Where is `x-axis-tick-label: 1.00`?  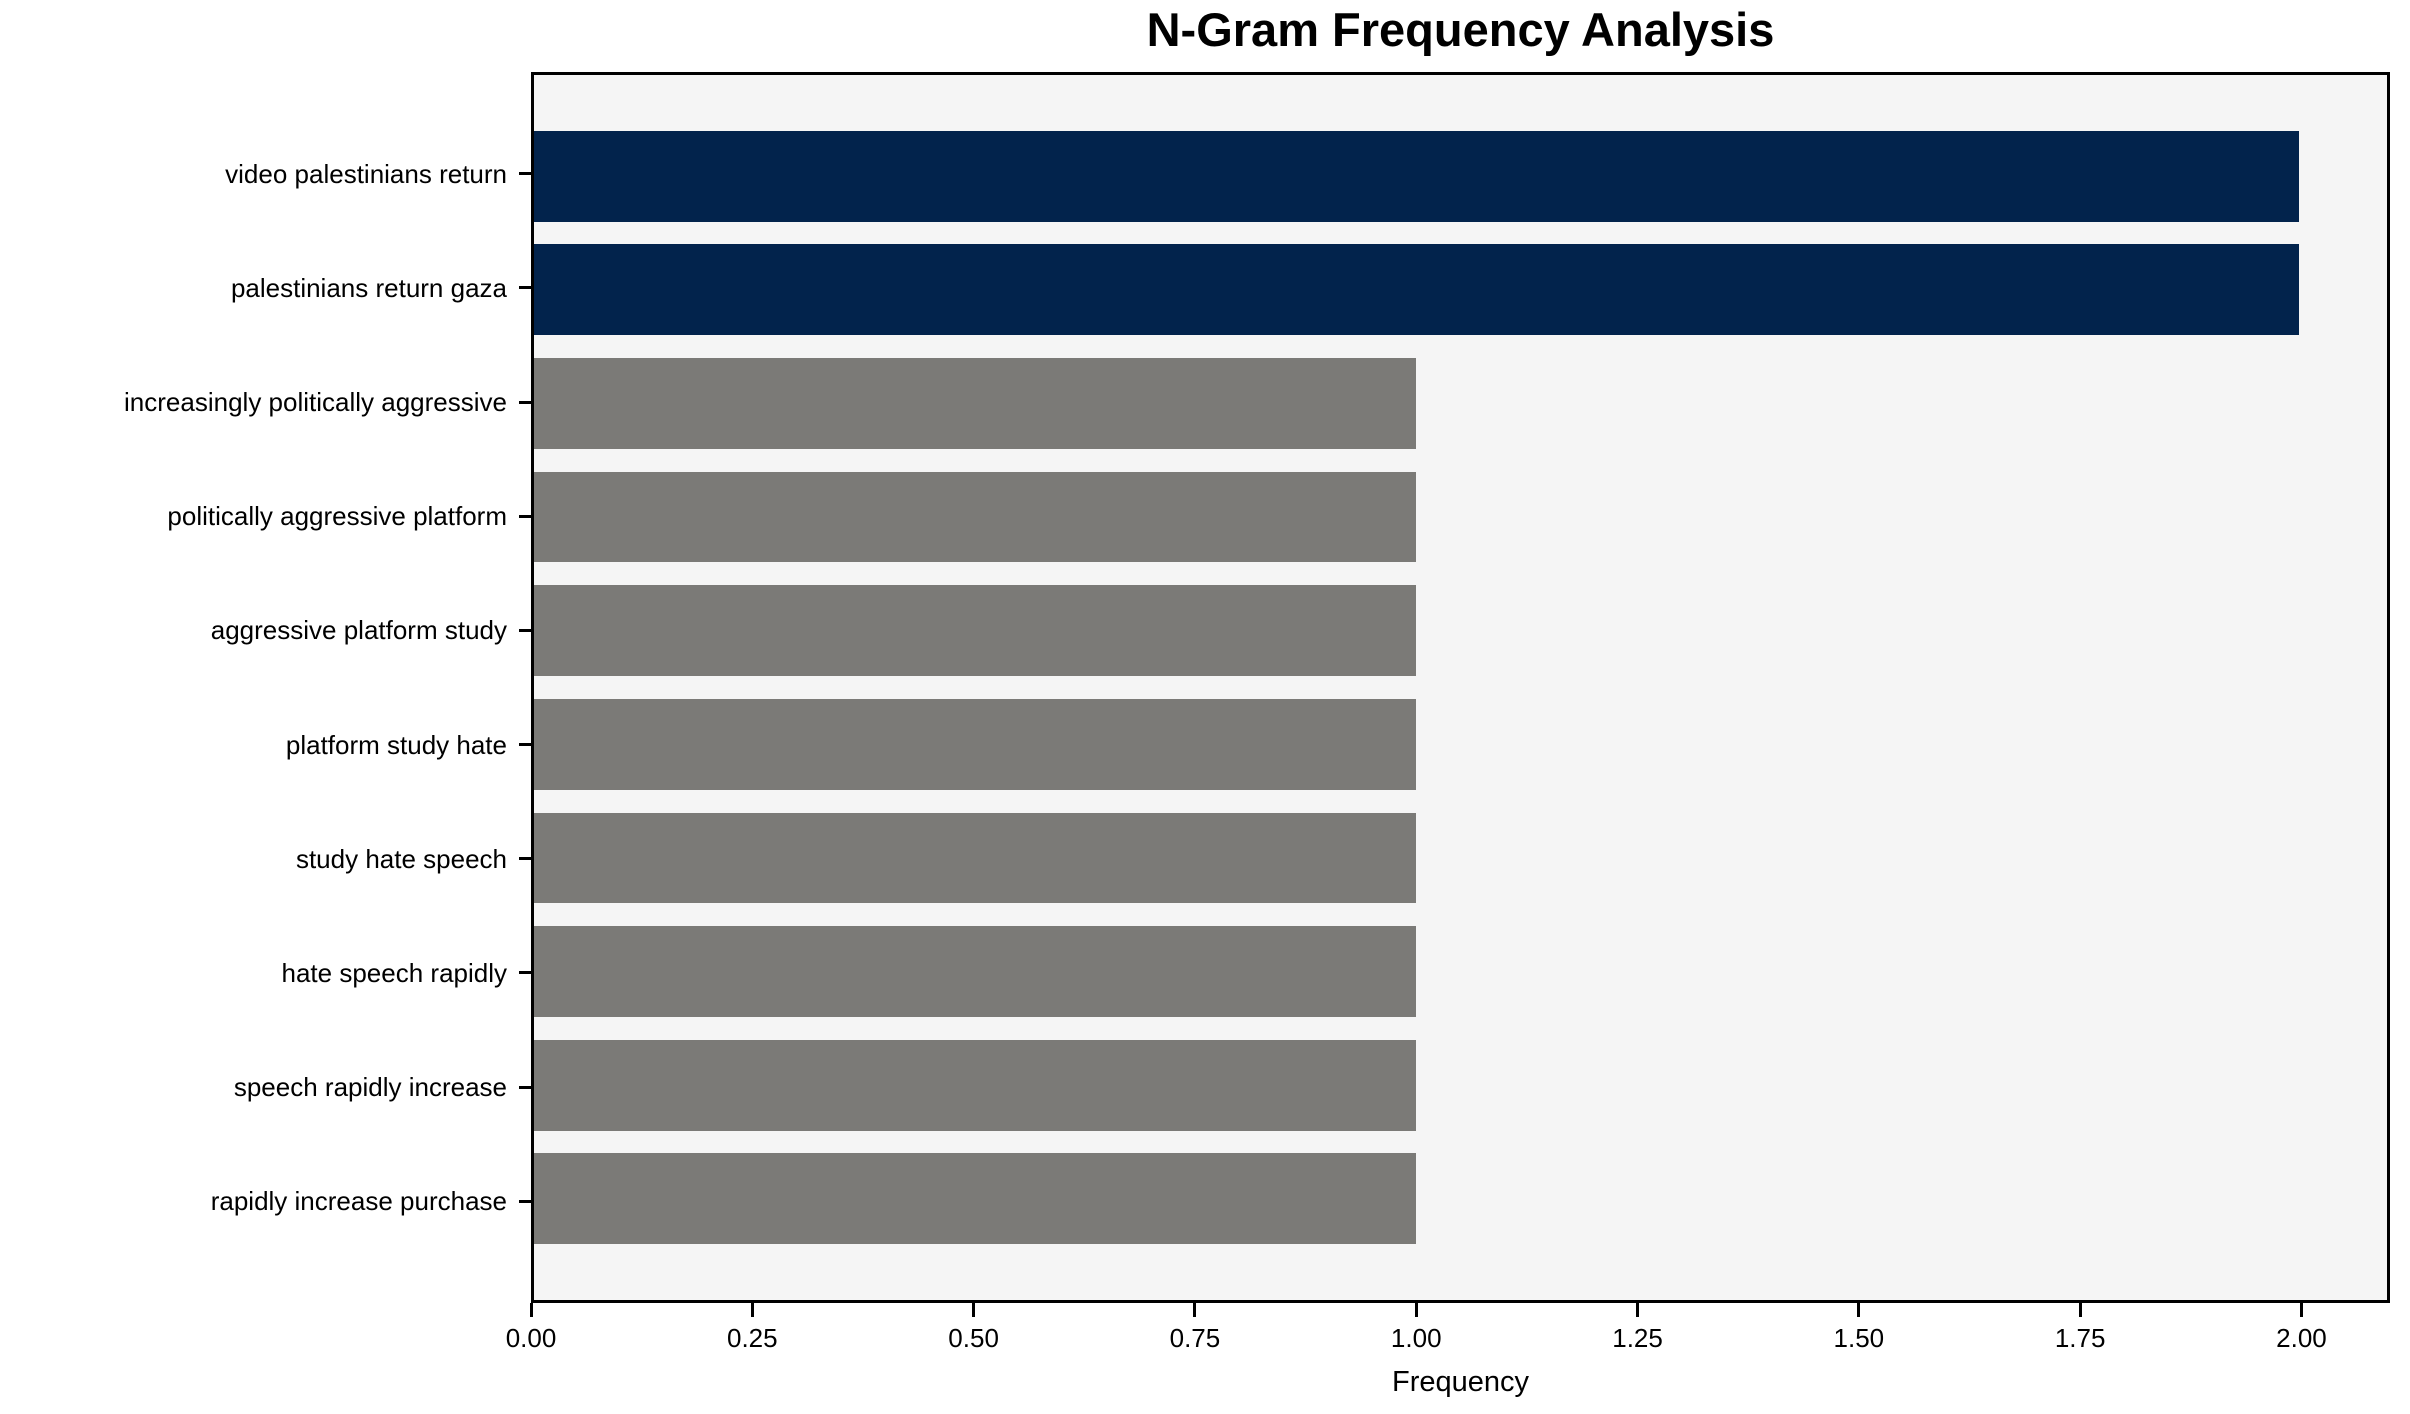 x-axis-tick-label: 1.00 is located at coordinates (1416, 1338).